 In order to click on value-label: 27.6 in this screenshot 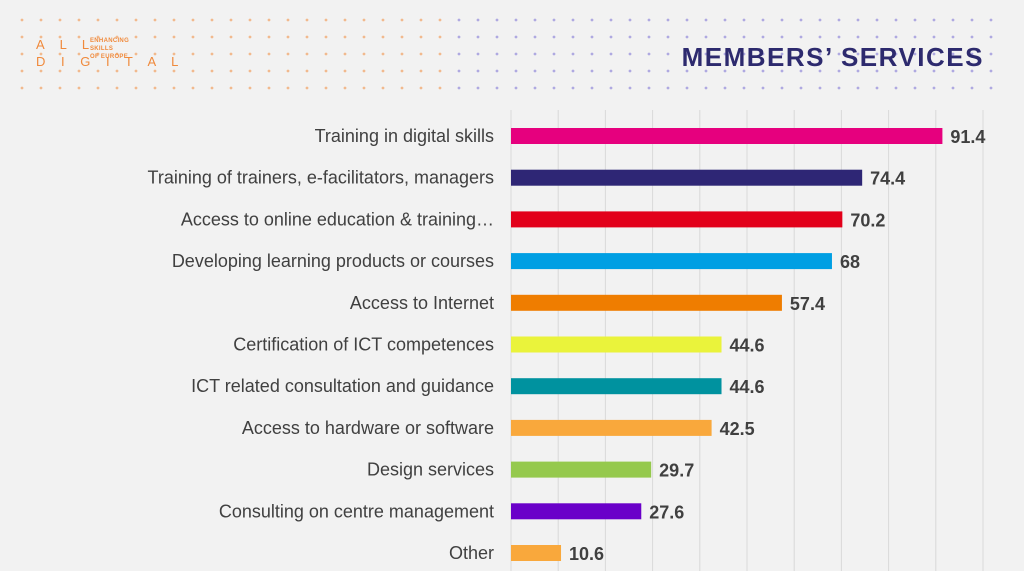, I will do `click(666, 512)`.